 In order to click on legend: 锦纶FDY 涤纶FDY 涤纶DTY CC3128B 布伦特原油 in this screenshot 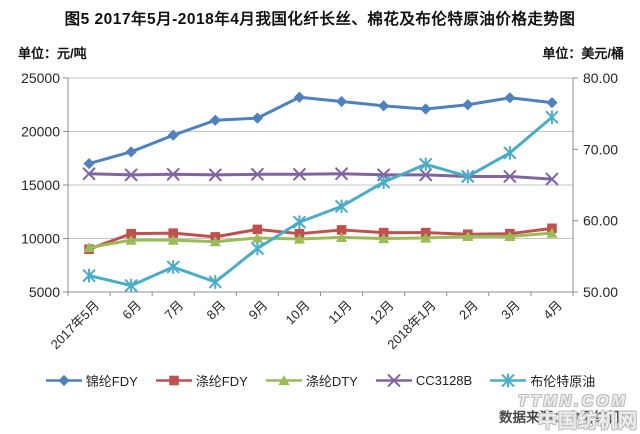, I will do `click(320, 380)`.